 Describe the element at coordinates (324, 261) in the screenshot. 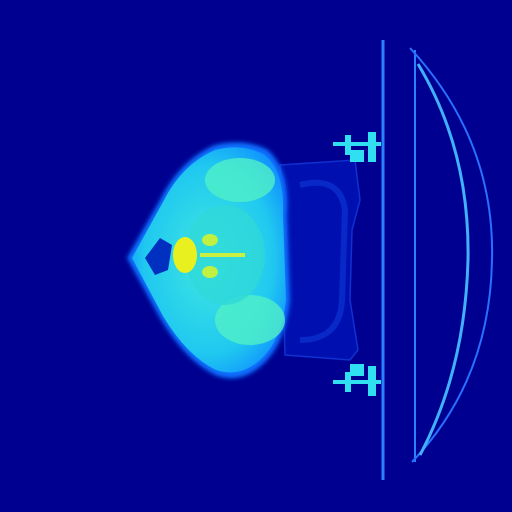

I see `mask-inner` at that location.